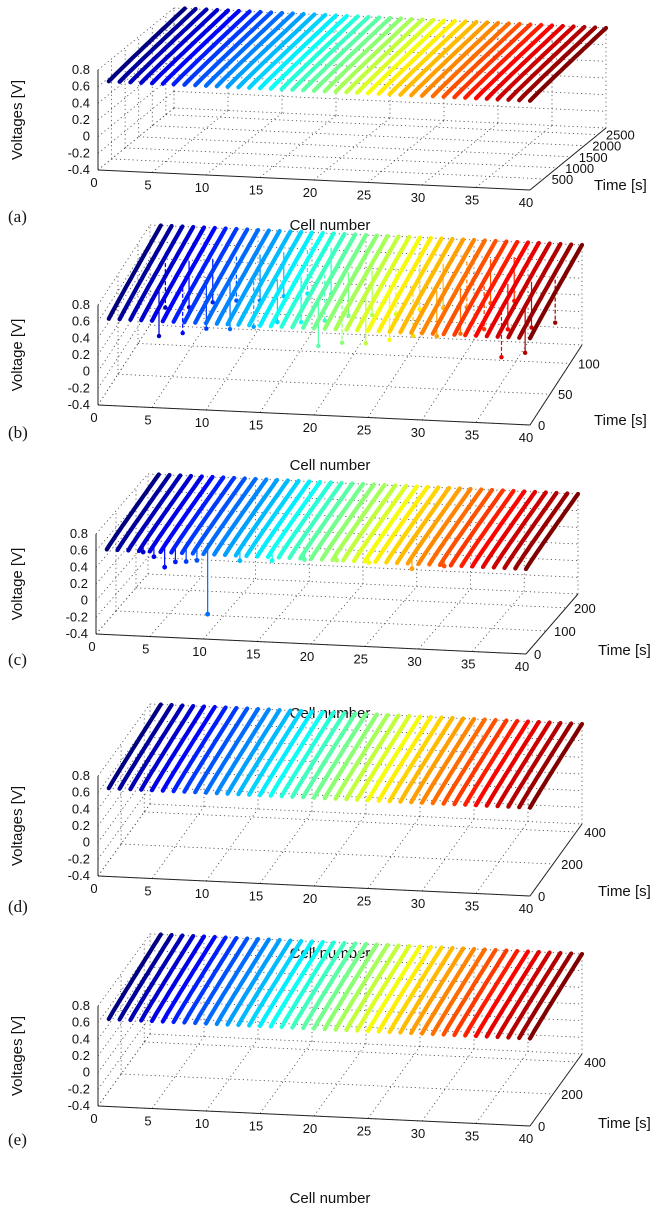 The image size is (666, 1215). What do you see at coordinates (307, 656) in the screenshot?
I see `x-tick-label: 20` at bounding box center [307, 656].